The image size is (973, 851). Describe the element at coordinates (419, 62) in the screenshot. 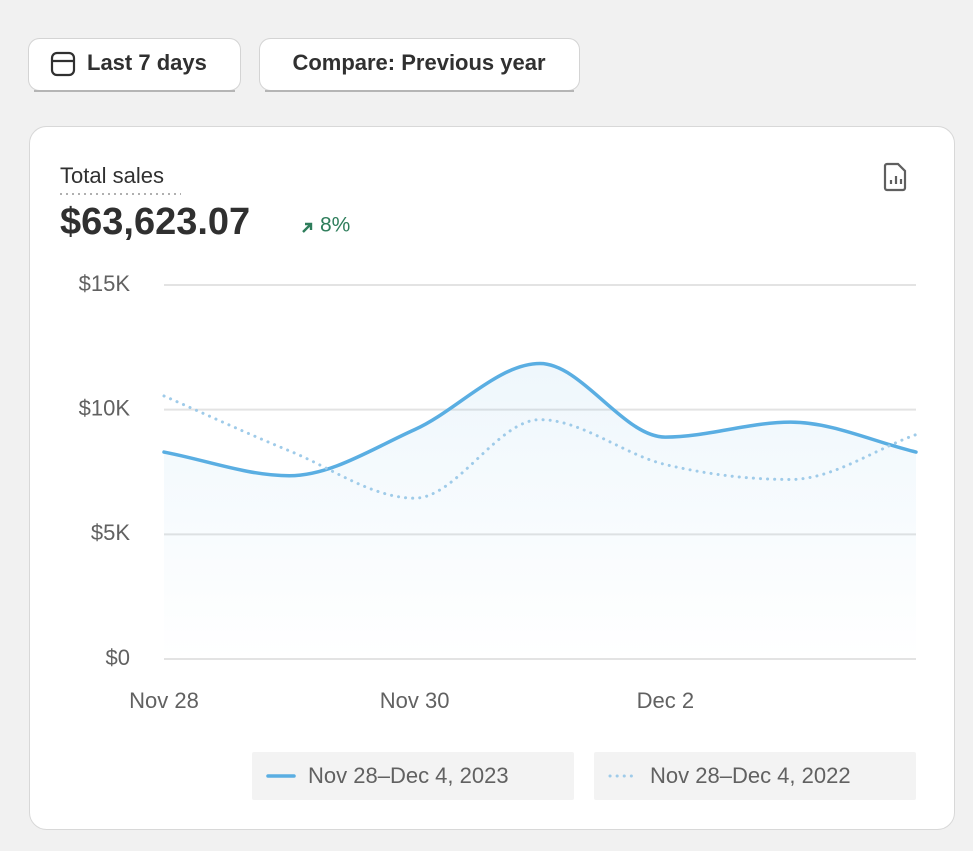

I see `button-label: Compare: Previous year` at that location.